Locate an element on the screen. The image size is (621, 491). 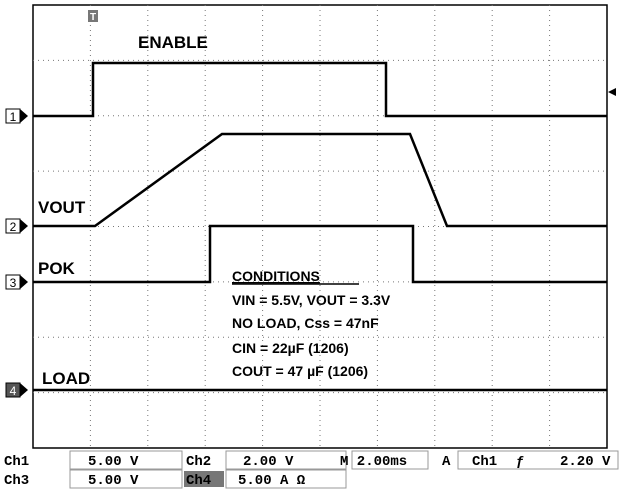
condition-line: VIN = 5.5V, VOUT = 3.3V is located at coordinates (311, 300).